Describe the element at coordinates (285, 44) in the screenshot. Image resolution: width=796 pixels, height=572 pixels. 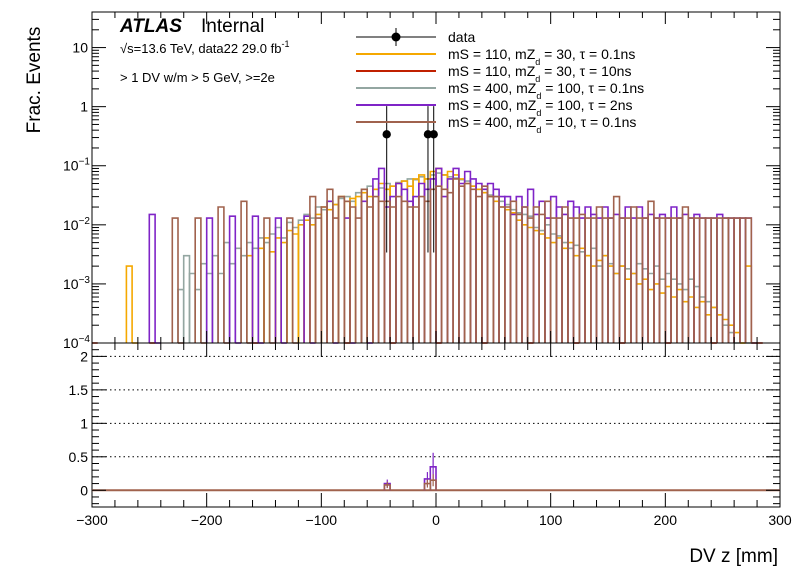
I see `lumi-exponent: -1` at that location.